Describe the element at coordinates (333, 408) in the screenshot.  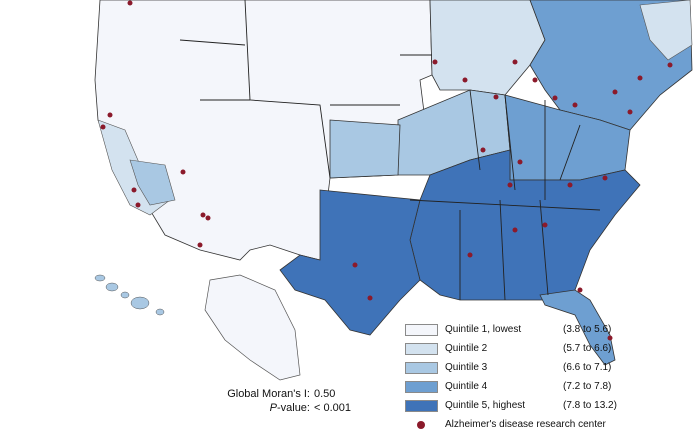
I see `p-value-value: < 0.001` at that location.